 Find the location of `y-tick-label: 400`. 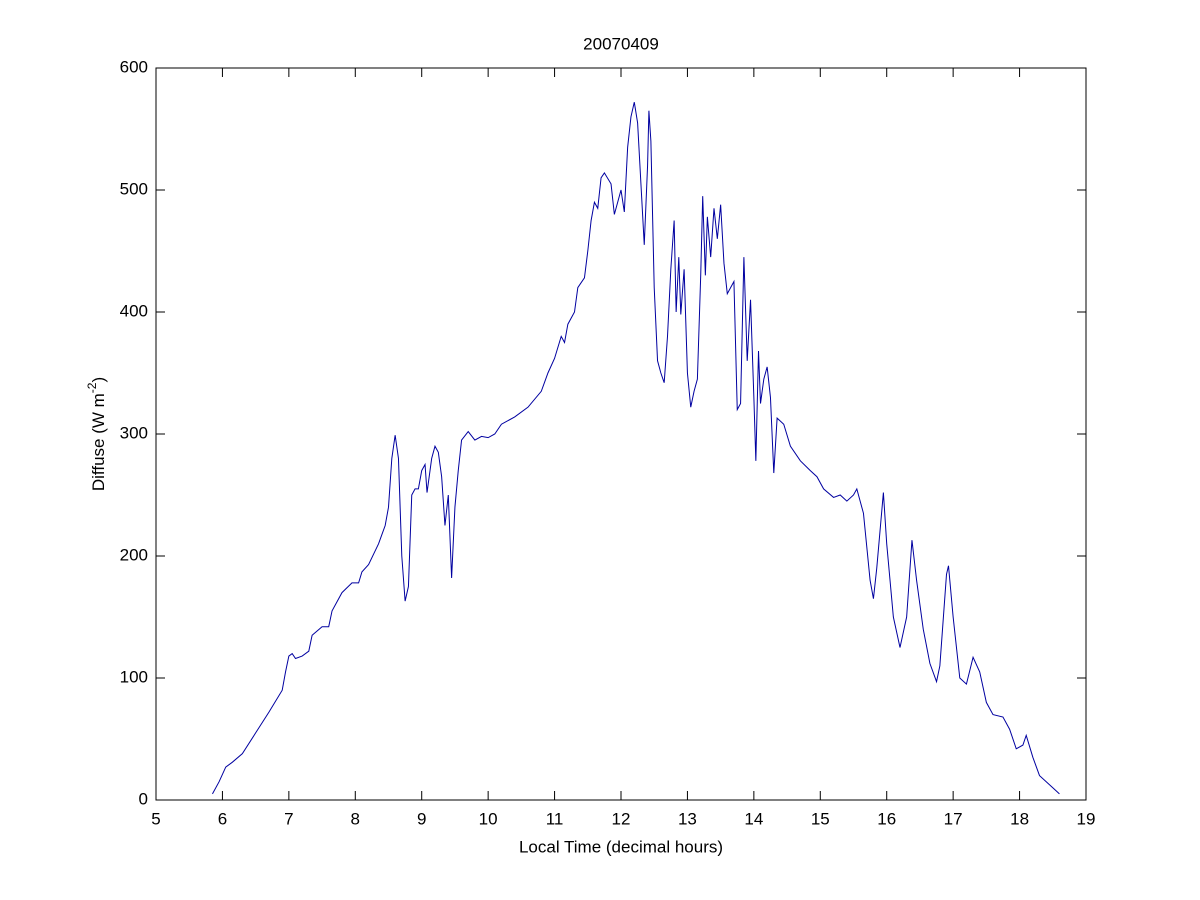

y-tick-label: 400 is located at coordinates (134, 310).